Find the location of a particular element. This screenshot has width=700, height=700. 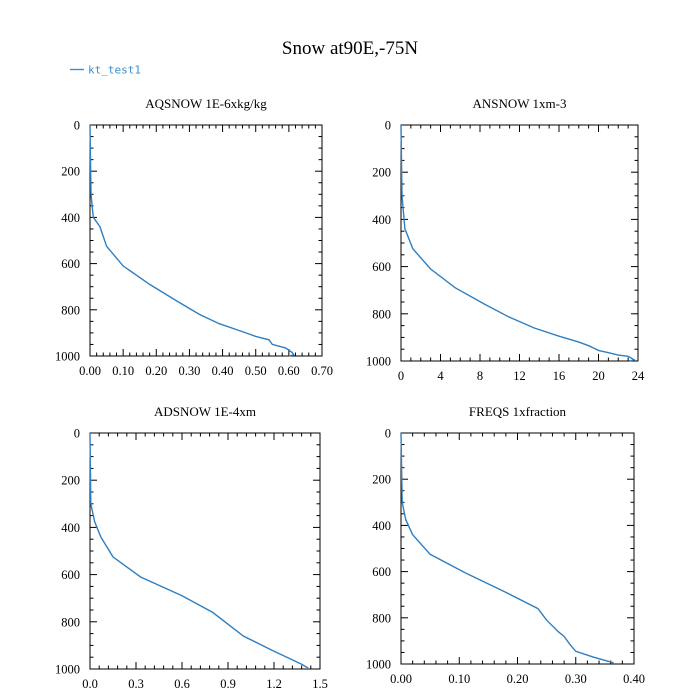

x-tick-label: 4 is located at coordinates (440, 376).